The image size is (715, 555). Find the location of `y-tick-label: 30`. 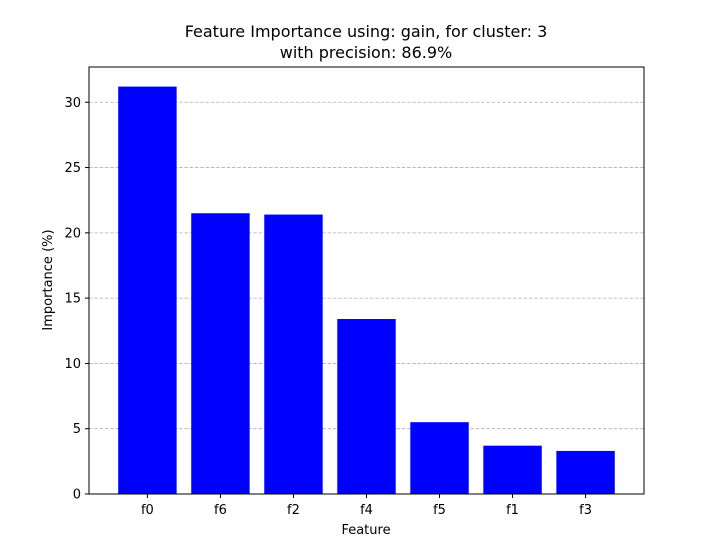

y-tick-label: 30 is located at coordinates (72, 103).